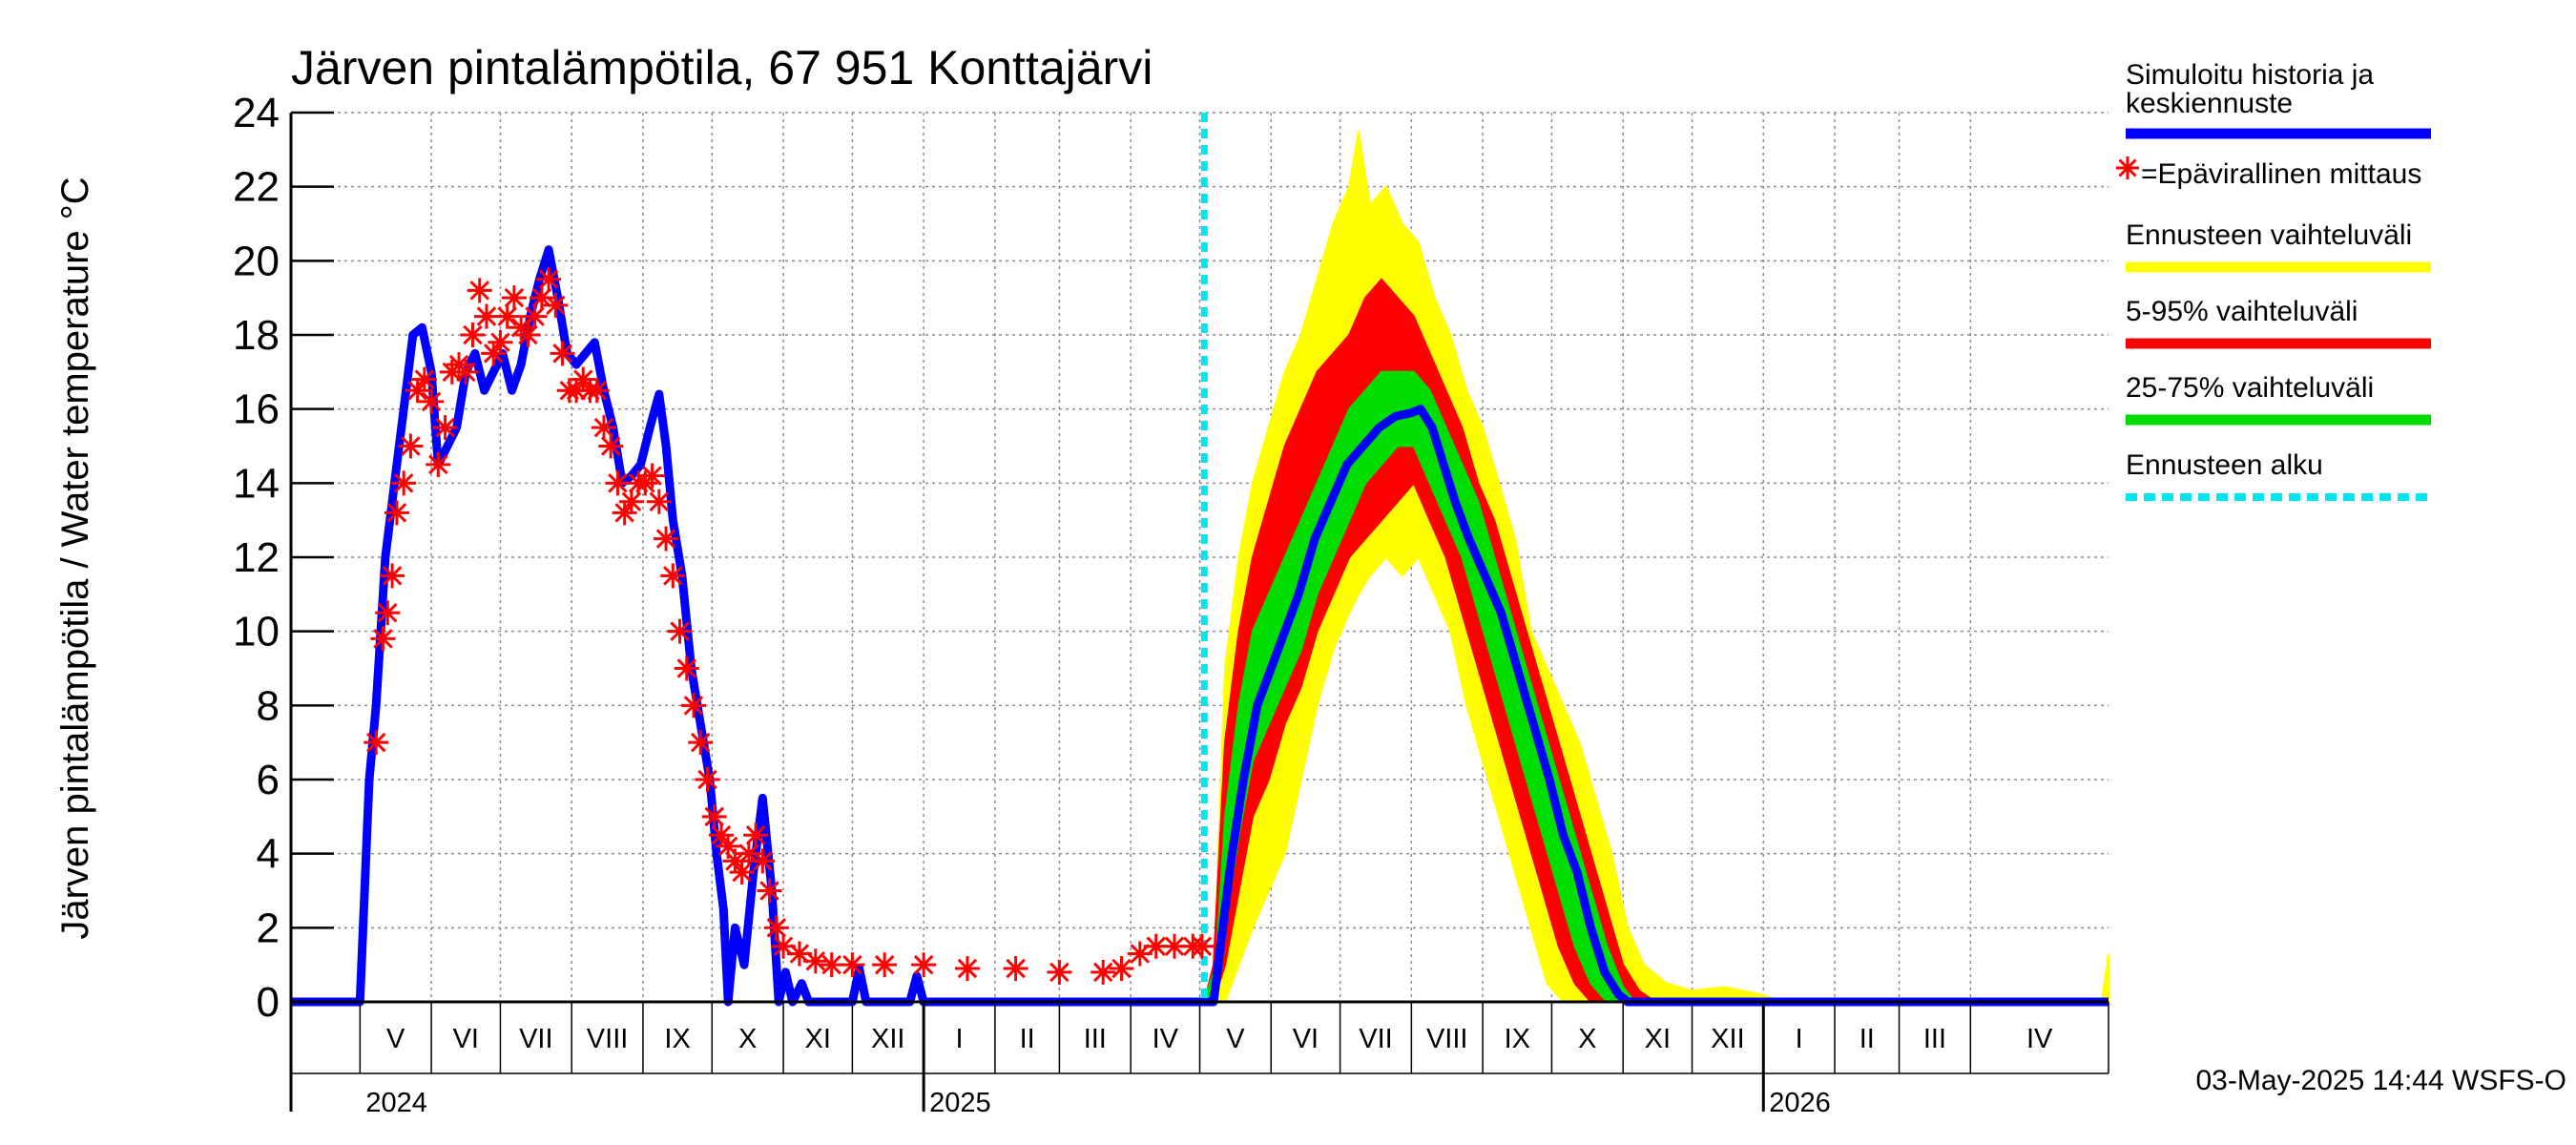 The height and width of the screenshot is (1145, 2576). What do you see at coordinates (1027, 1039) in the screenshot?
I see `month-label: II` at bounding box center [1027, 1039].